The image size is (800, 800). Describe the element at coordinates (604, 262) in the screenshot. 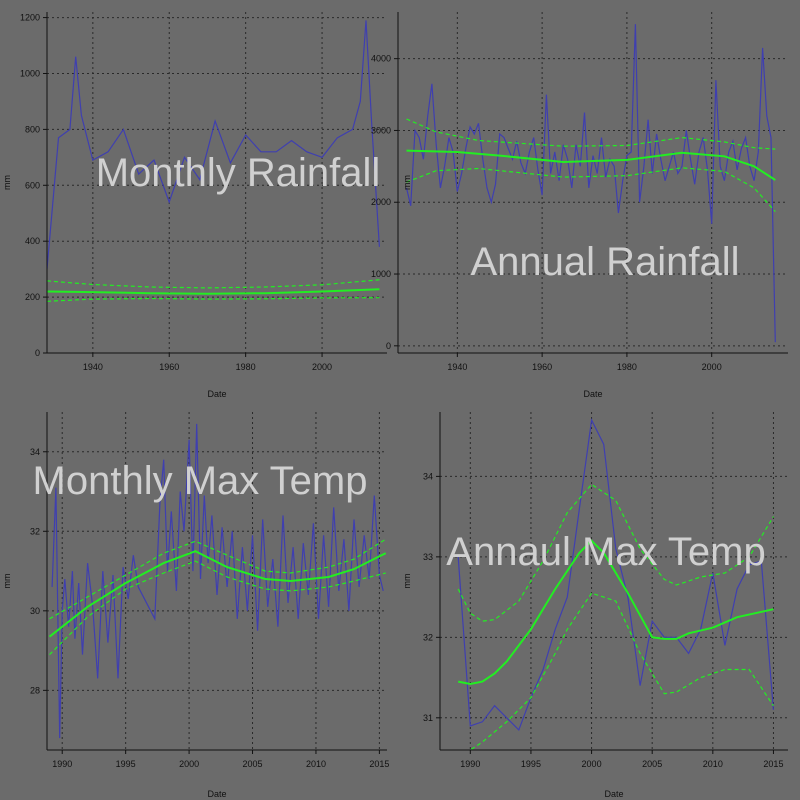

I see `chart-title: Annual Rainfall` at that location.